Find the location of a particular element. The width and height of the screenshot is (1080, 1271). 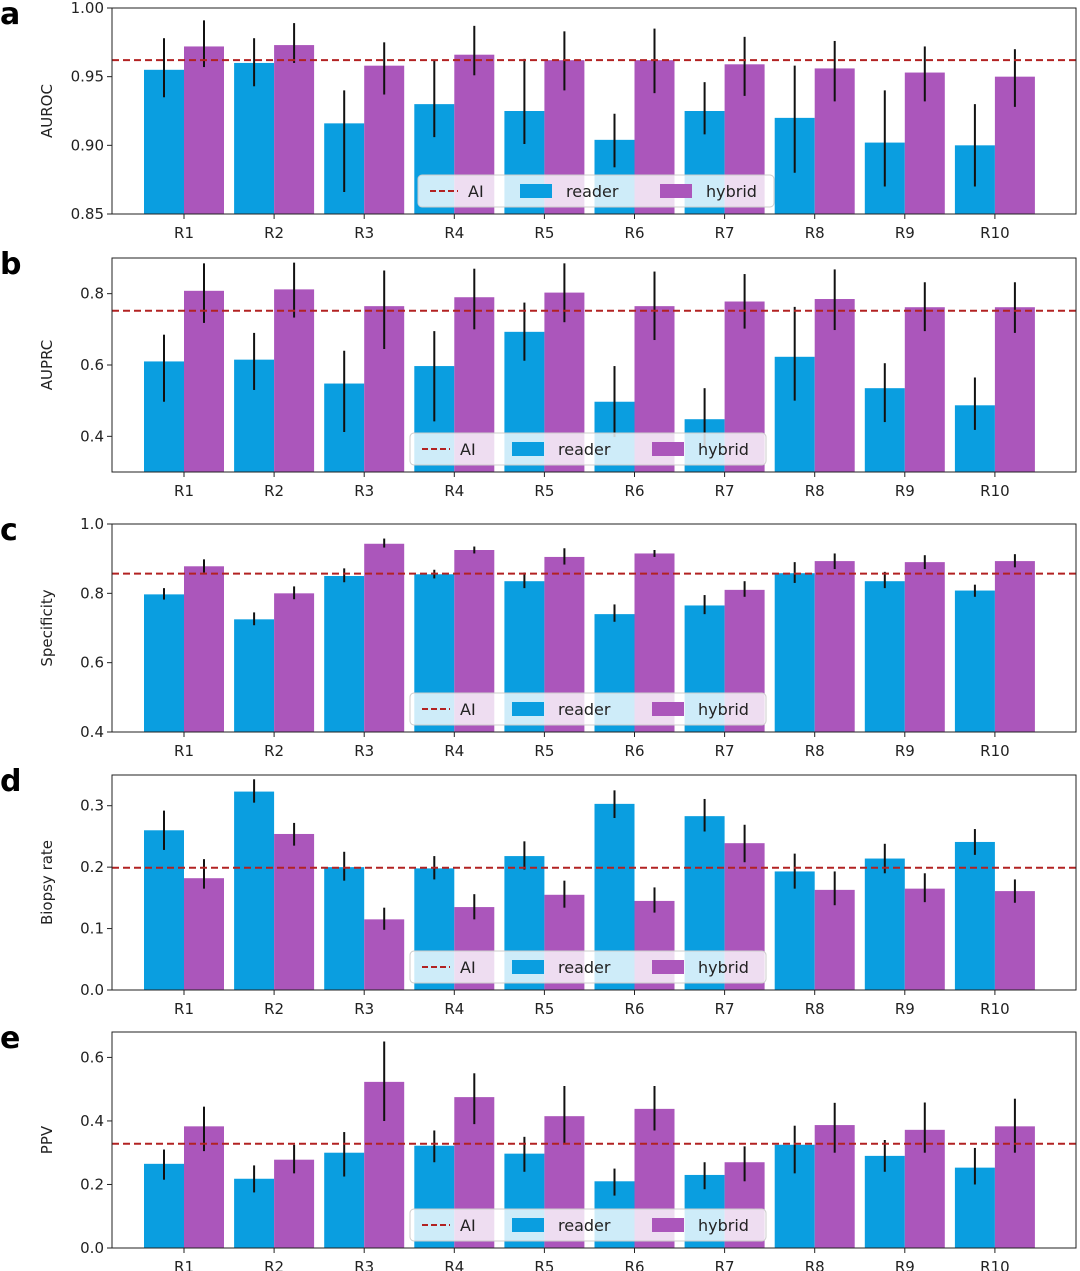

y-tick-label: 0.90 is located at coordinates (87, 145).